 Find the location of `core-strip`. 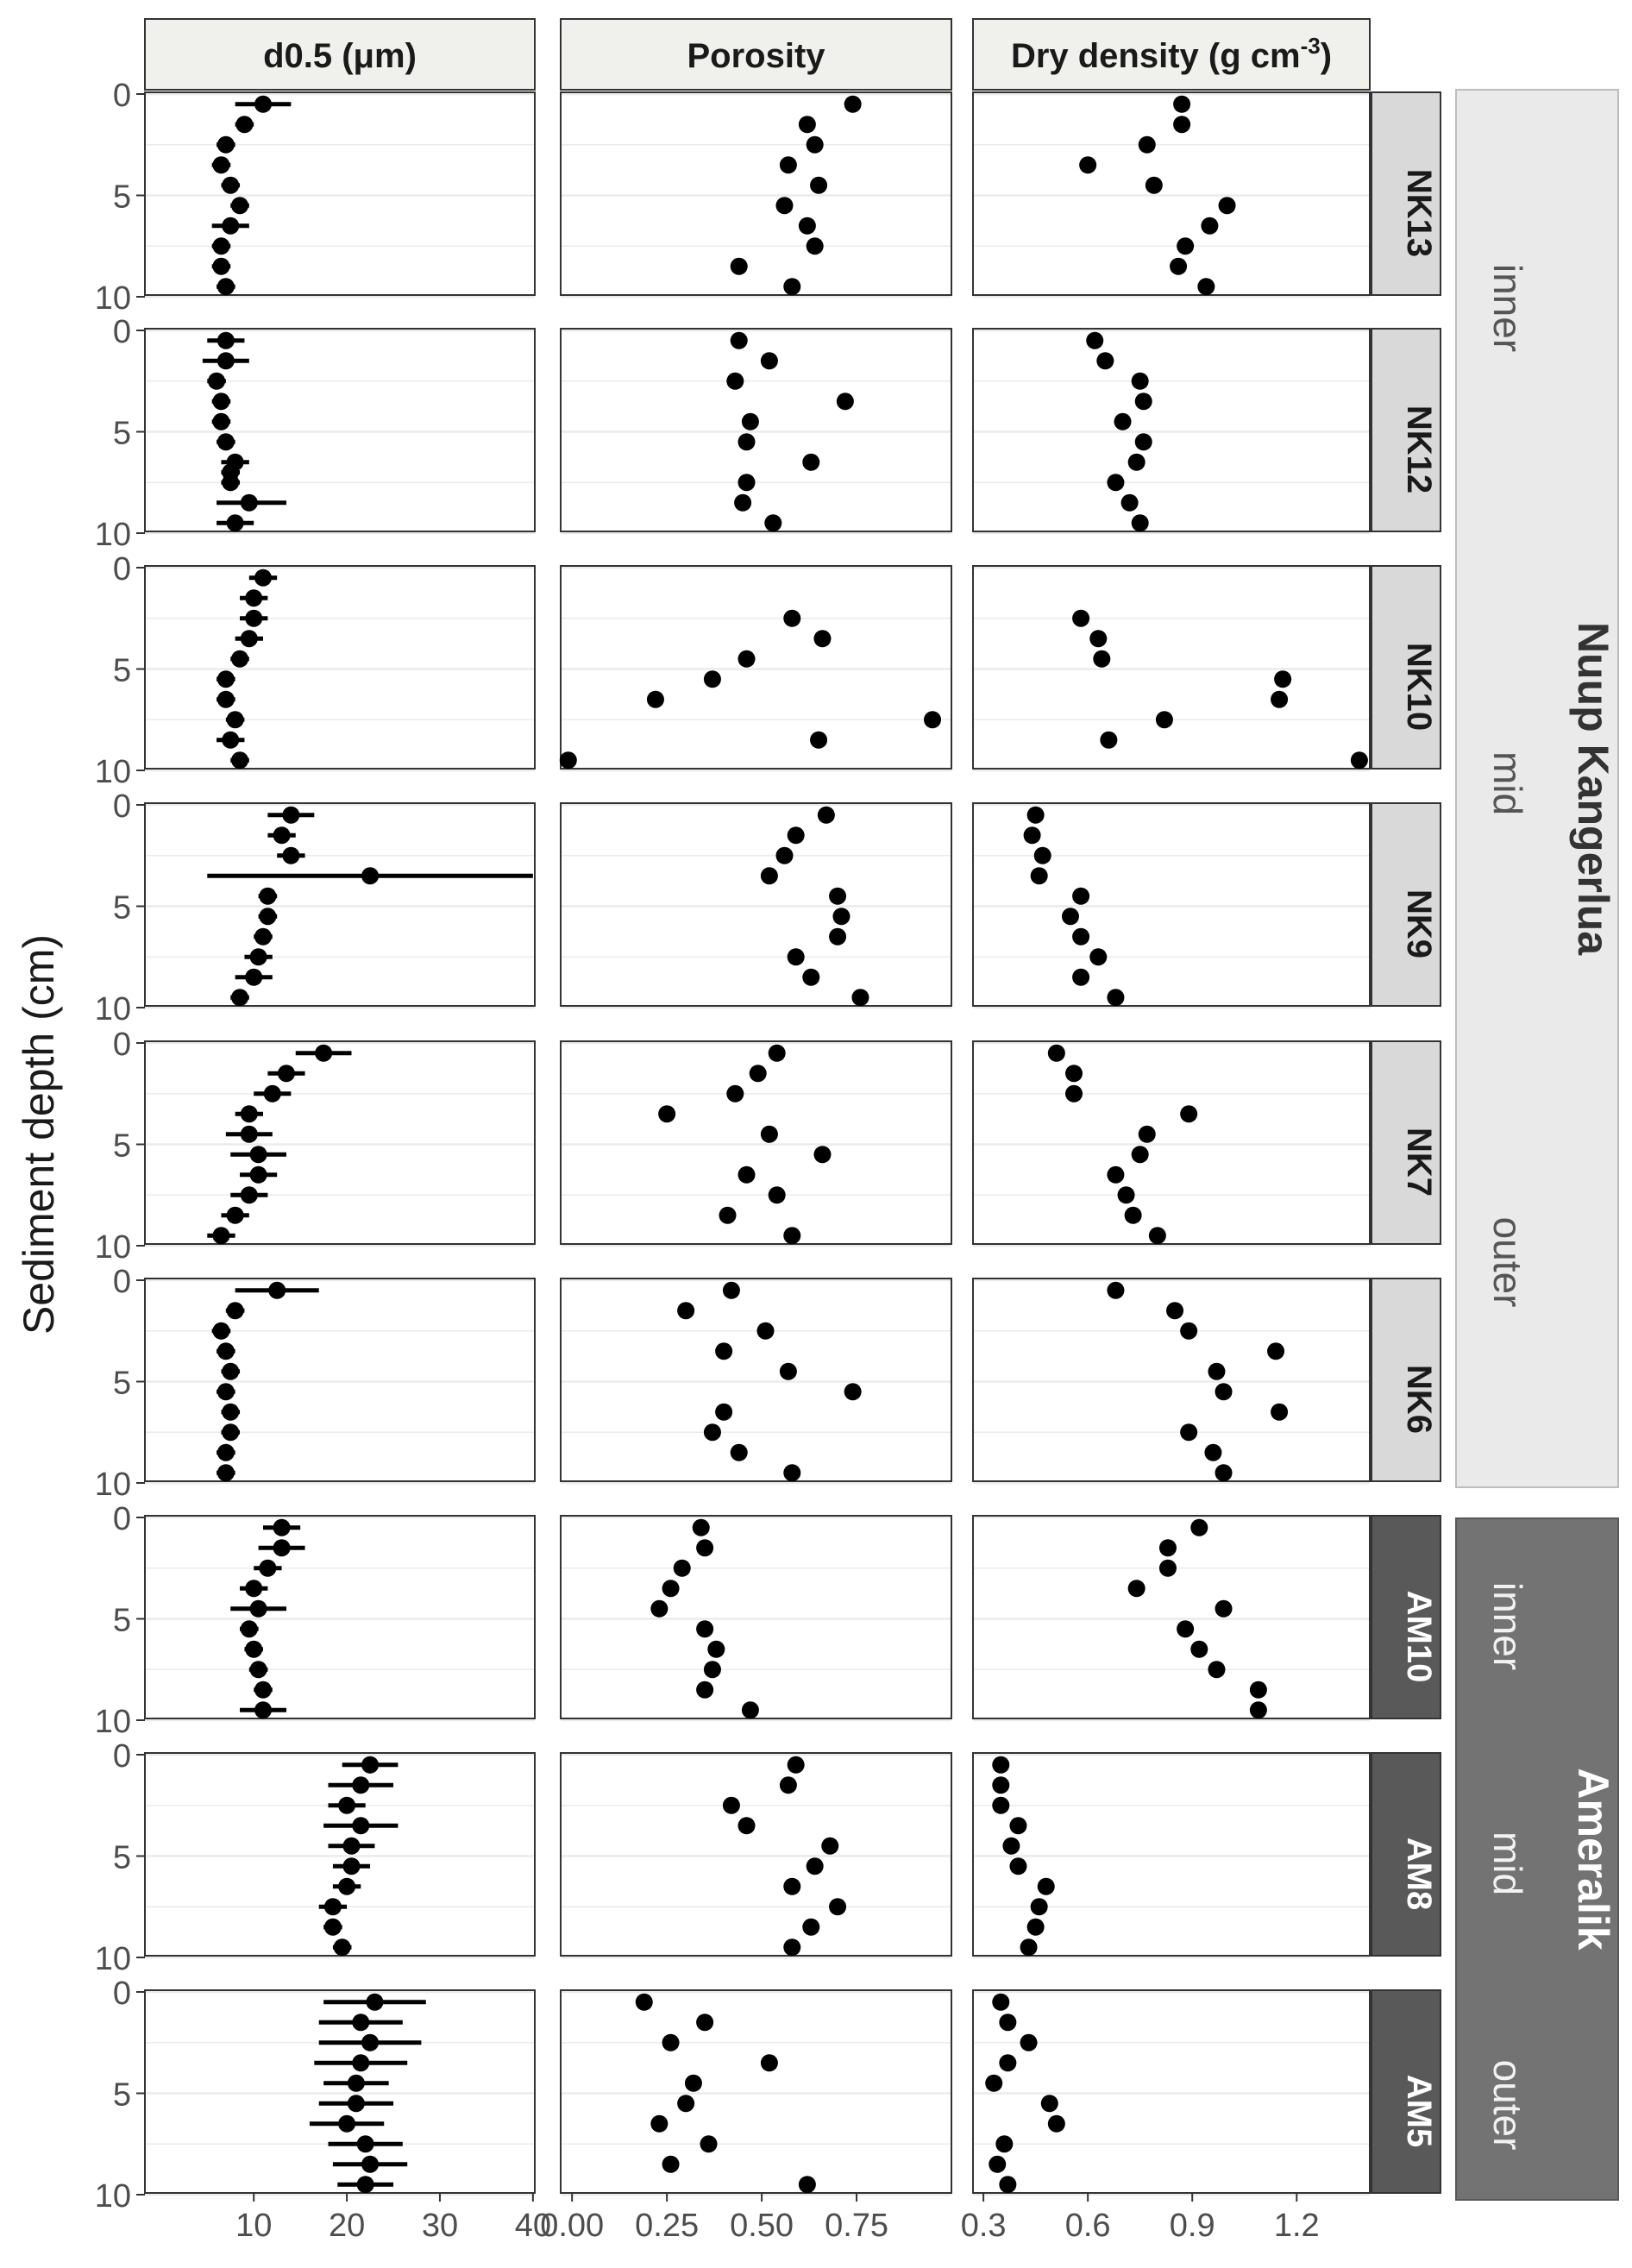

core-strip is located at coordinates (1406, 667).